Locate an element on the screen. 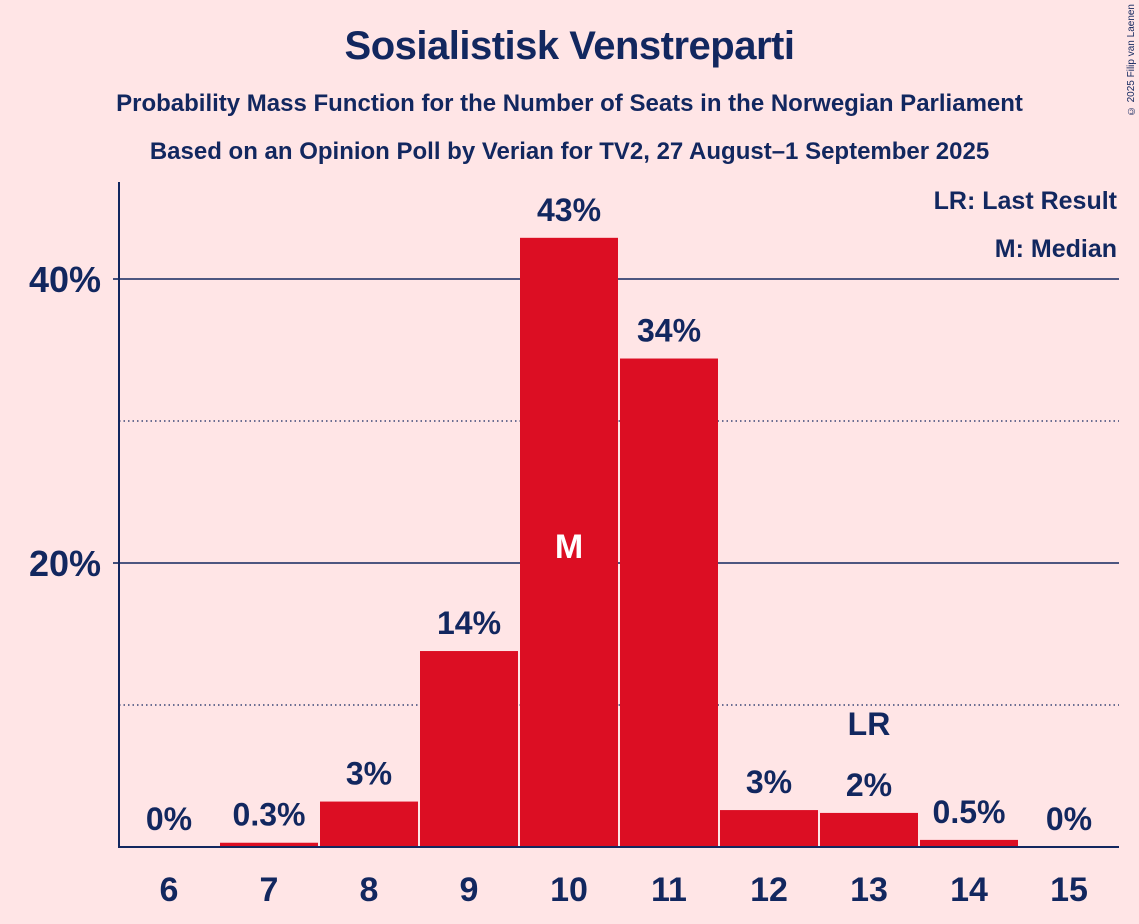 This screenshot has height=924, width=1139. x-tick-label: 13 is located at coordinates (869, 890).